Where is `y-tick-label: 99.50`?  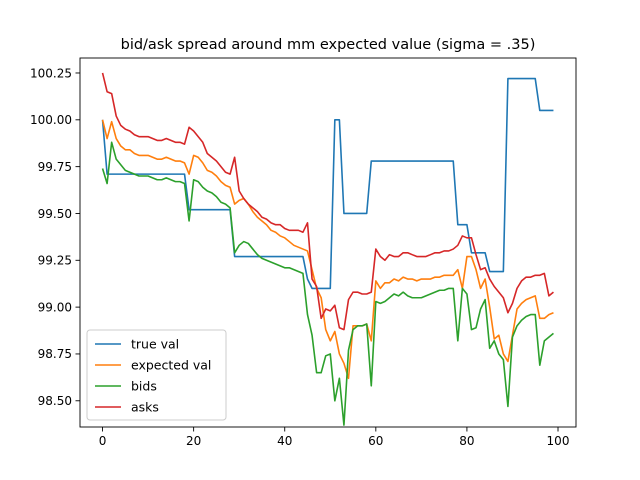 y-tick-label: 99.50 is located at coordinates (55, 214).